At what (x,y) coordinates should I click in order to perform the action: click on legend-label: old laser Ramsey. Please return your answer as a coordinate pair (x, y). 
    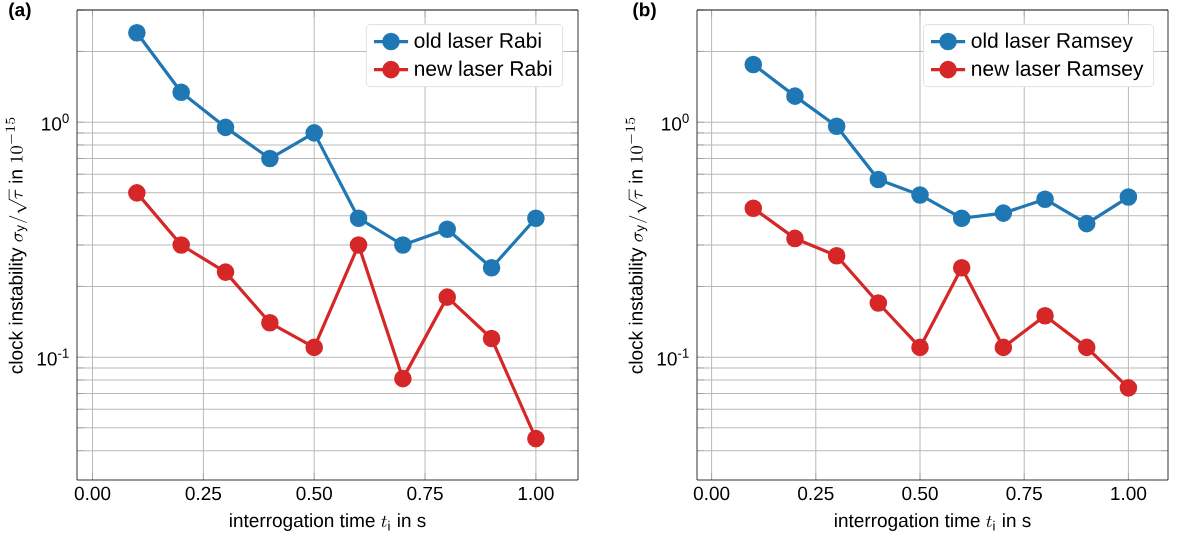
    Looking at the image, I should click on (1052, 42).